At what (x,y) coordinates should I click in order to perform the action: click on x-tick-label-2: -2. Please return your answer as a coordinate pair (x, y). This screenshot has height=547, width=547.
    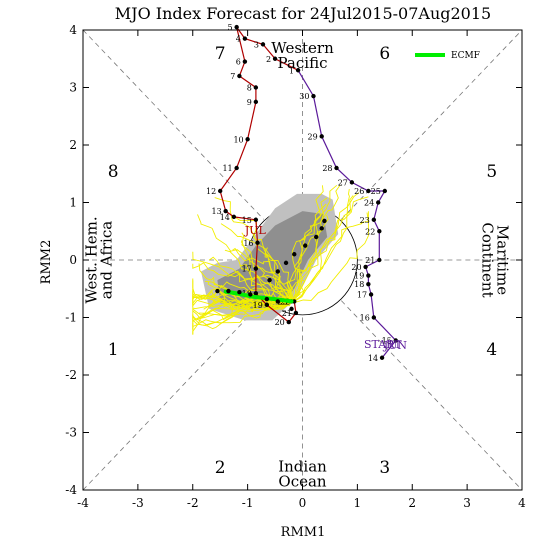
    Looking at the image, I should click on (193, 503).